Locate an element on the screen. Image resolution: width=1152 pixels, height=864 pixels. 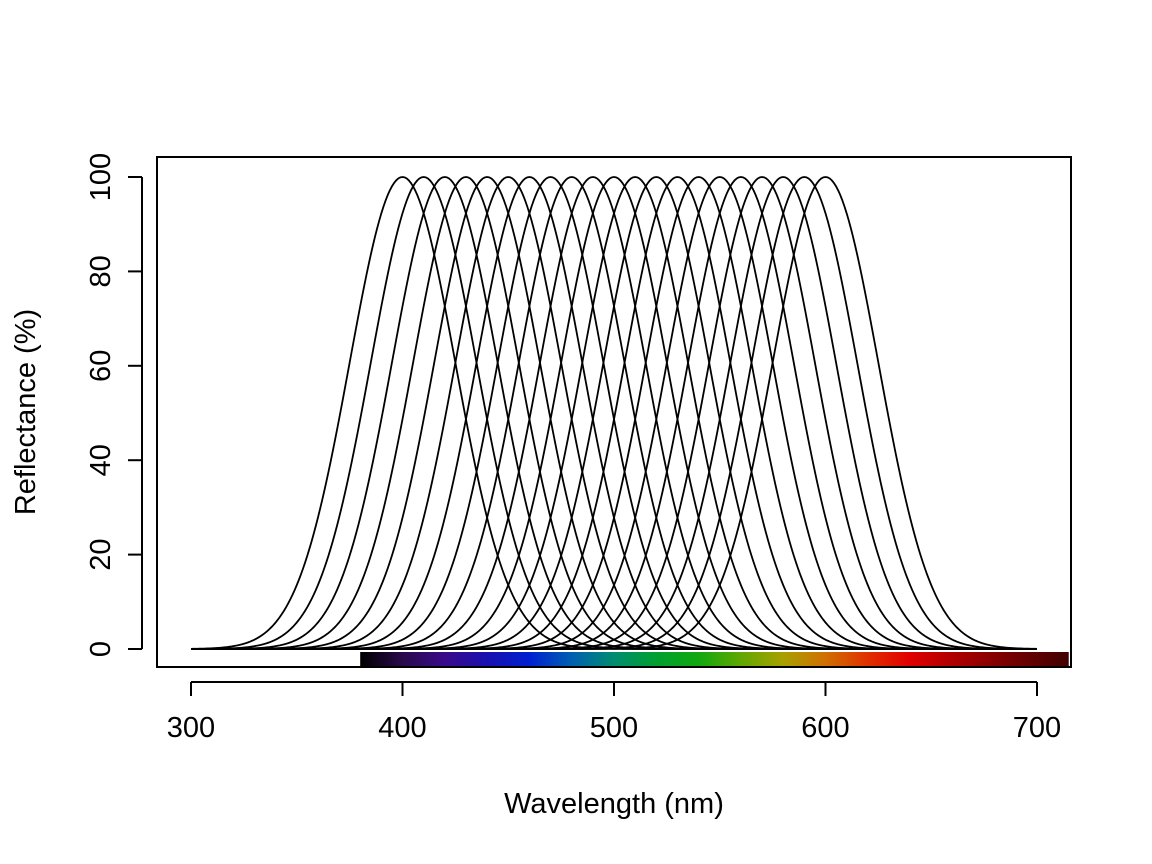
visible-spectrum-bar is located at coordinates (714, 659).